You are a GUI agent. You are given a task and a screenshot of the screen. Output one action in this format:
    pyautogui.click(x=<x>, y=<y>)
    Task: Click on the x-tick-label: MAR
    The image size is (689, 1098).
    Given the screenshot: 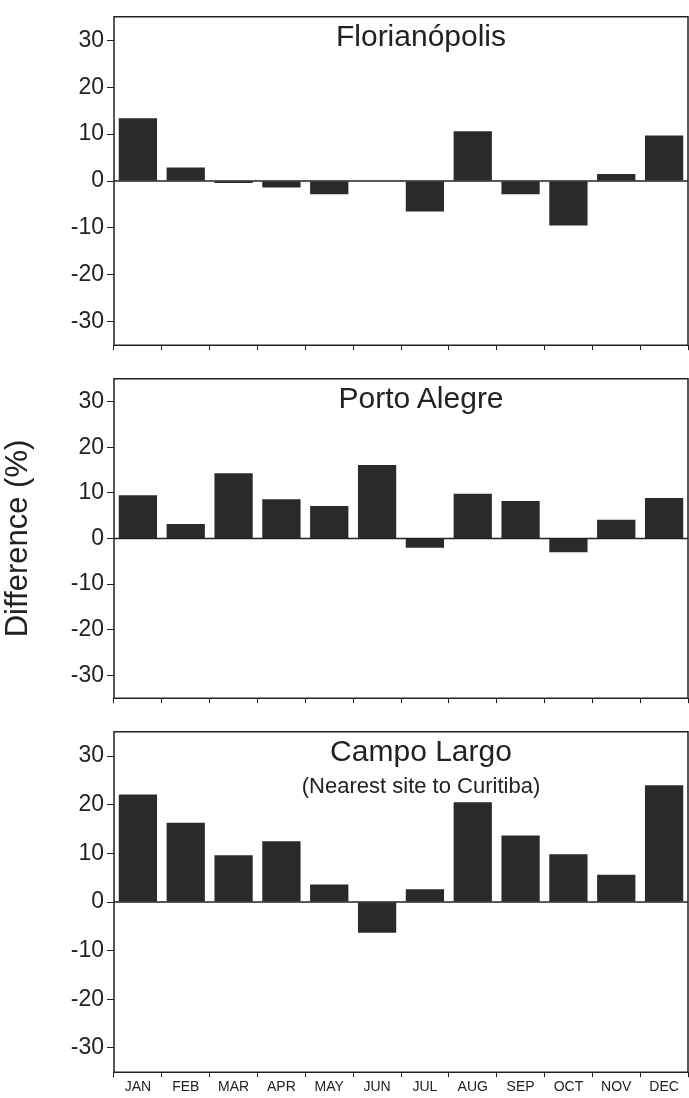 What is the action you would take?
    pyautogui.click(x=234, y=1086)
    